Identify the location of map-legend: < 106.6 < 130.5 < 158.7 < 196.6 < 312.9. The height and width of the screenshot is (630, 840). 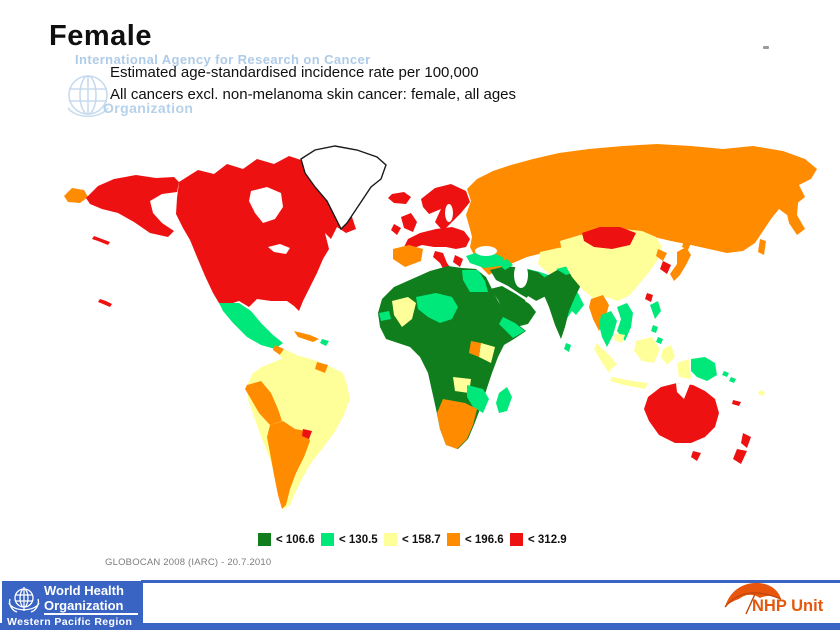
(415, 539).